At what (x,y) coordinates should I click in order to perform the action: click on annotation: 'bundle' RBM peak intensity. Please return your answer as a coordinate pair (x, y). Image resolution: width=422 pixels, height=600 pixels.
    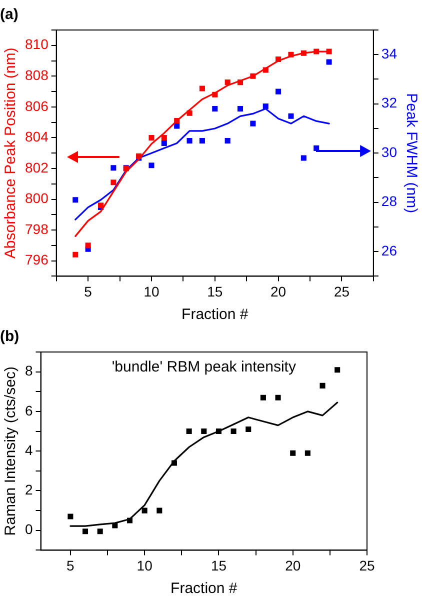
    Looking at the image, I should click on (204, 367).